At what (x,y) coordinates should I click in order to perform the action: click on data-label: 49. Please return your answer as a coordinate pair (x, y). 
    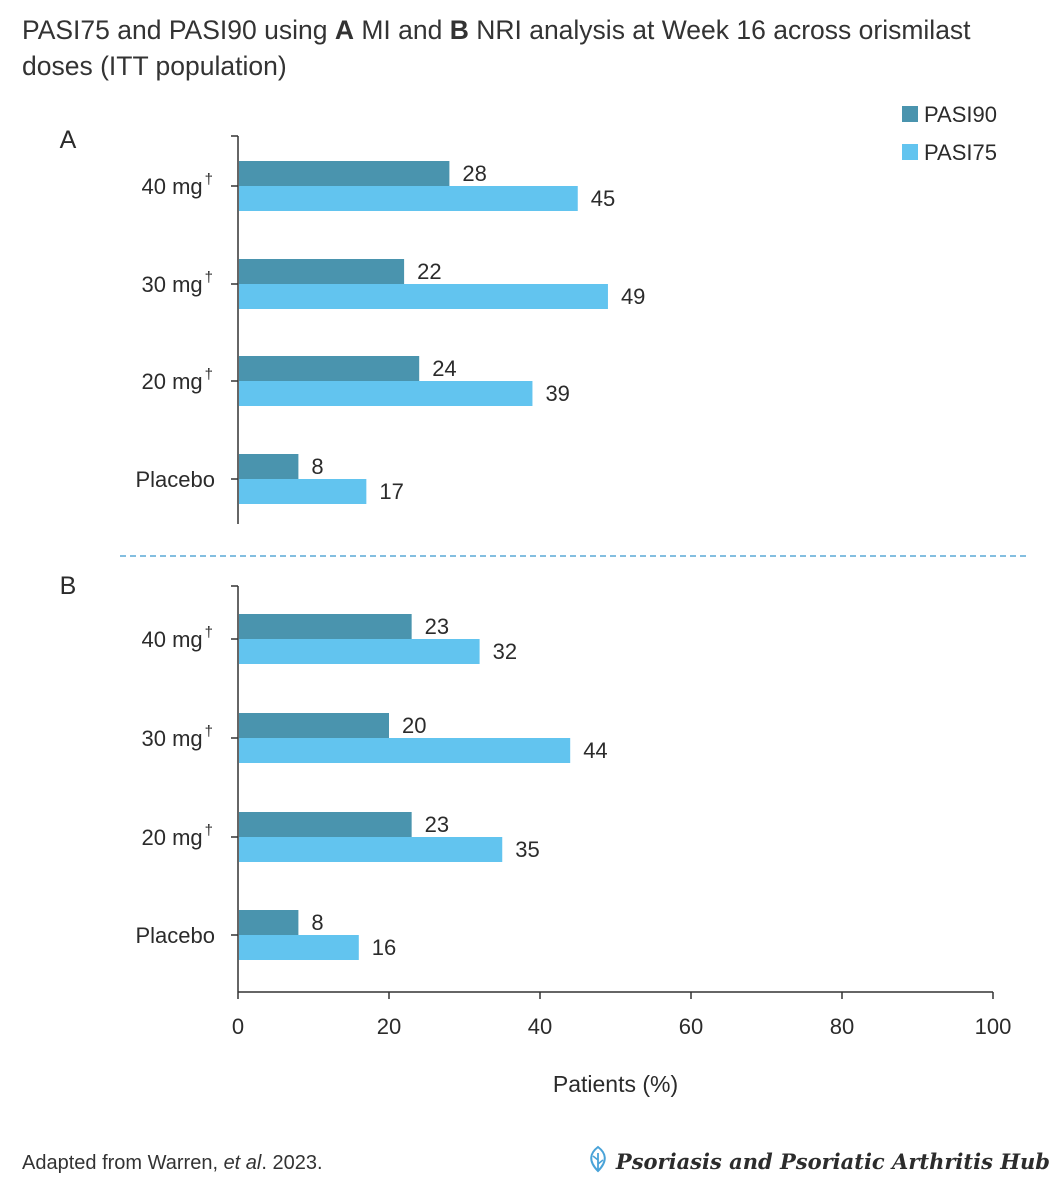
    Looking at the image, I should click on (633, 296).